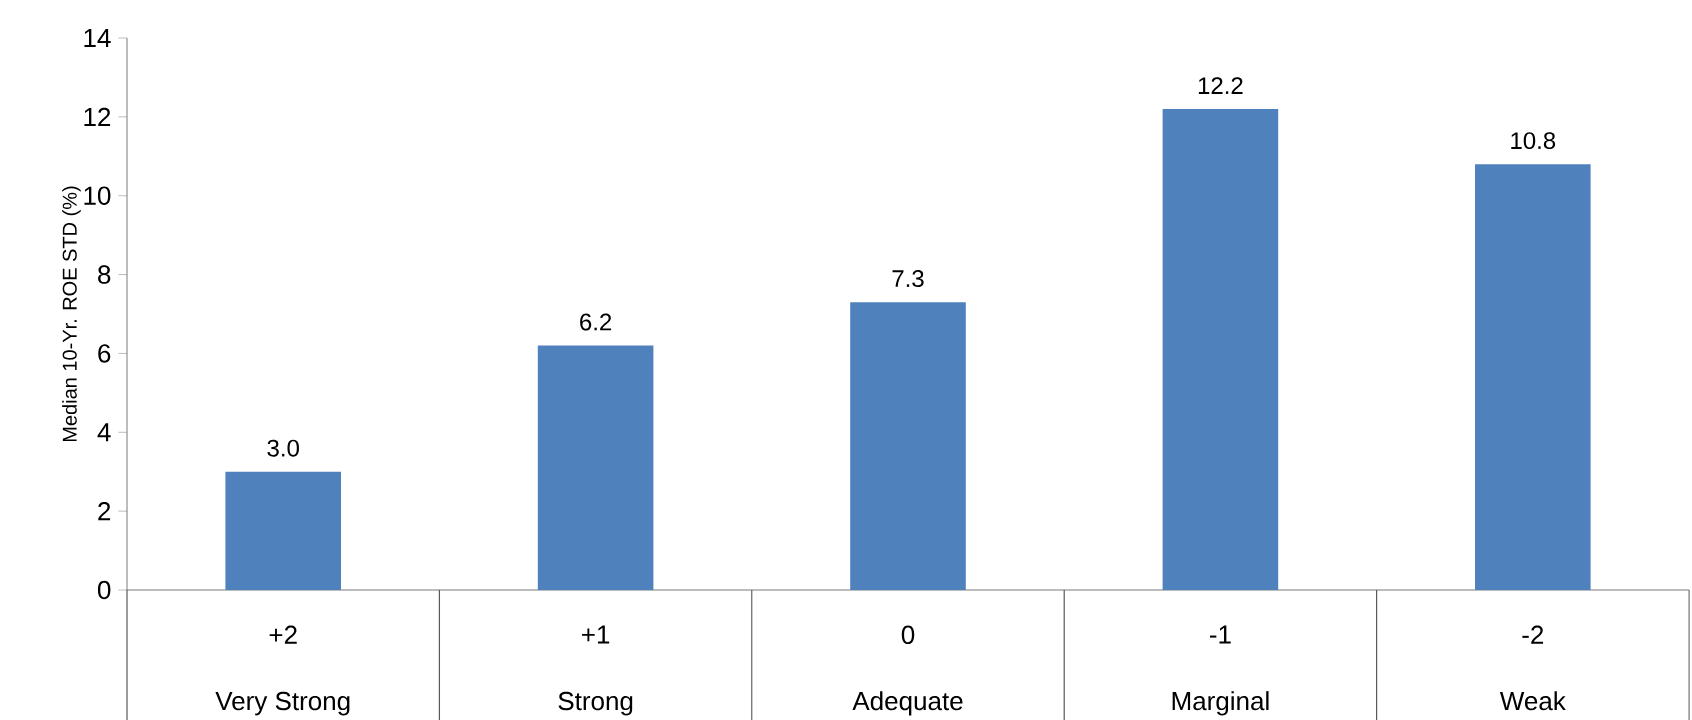 The image size is (1692, 720). I want to click on y-tick-label: 14, so click(97, 38).